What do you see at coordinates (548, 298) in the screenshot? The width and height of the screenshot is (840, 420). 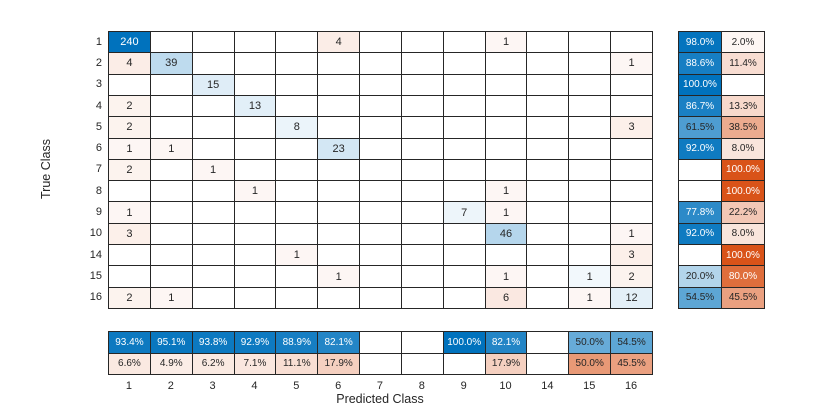 I see `matrix-cell-r16-c14` at bounding box center [548, 298].